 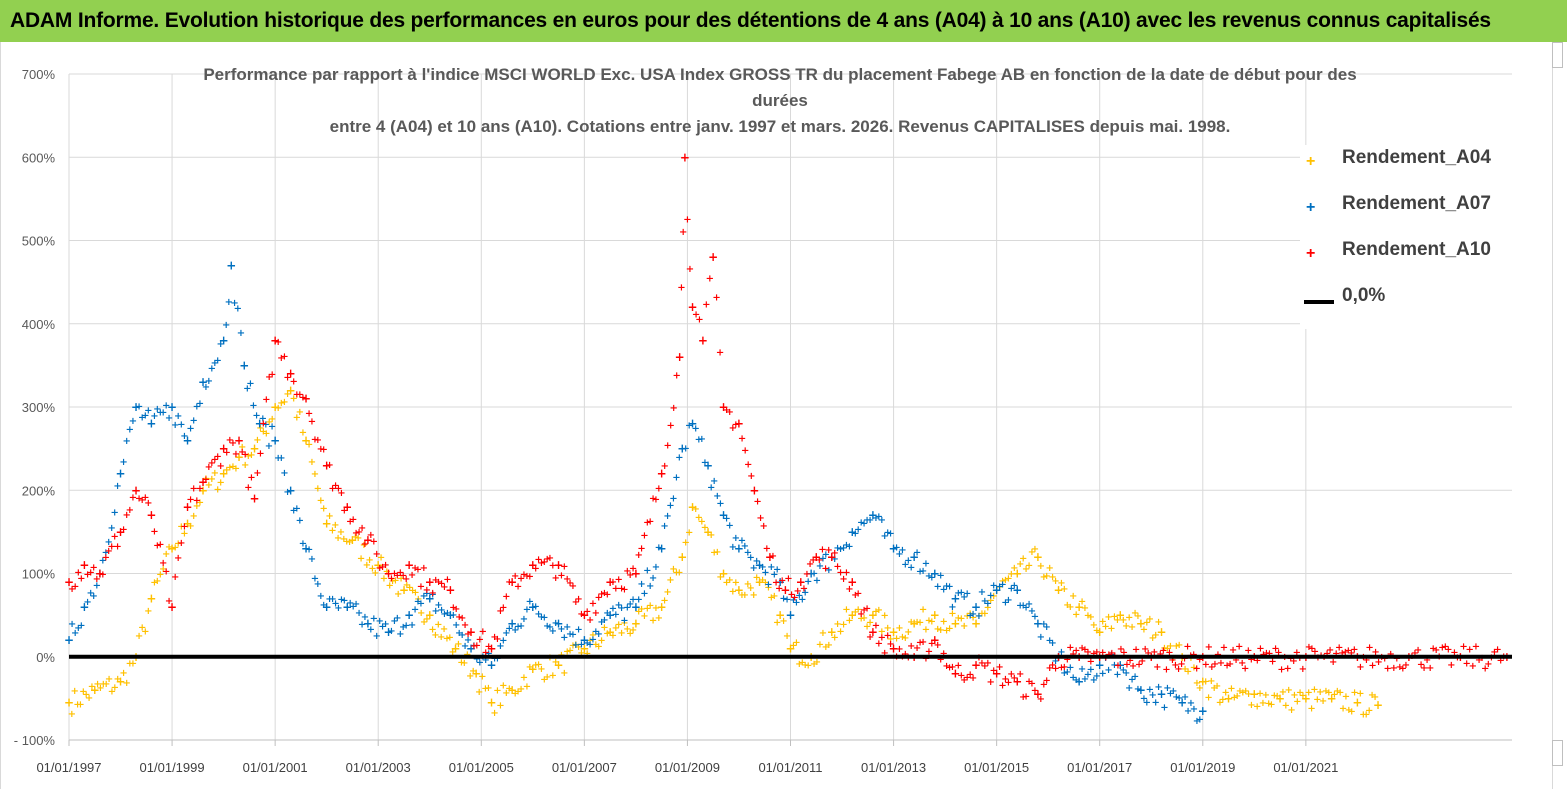 I want to click on resize-handle-top-right, so click(x=1557, y=55).